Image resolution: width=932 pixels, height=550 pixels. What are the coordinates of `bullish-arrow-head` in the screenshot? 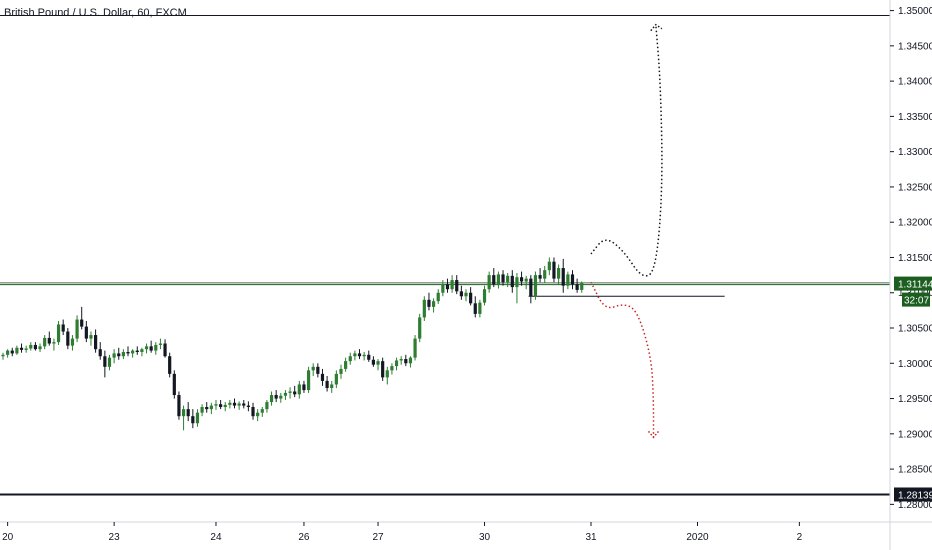 It's located at (656, 27).